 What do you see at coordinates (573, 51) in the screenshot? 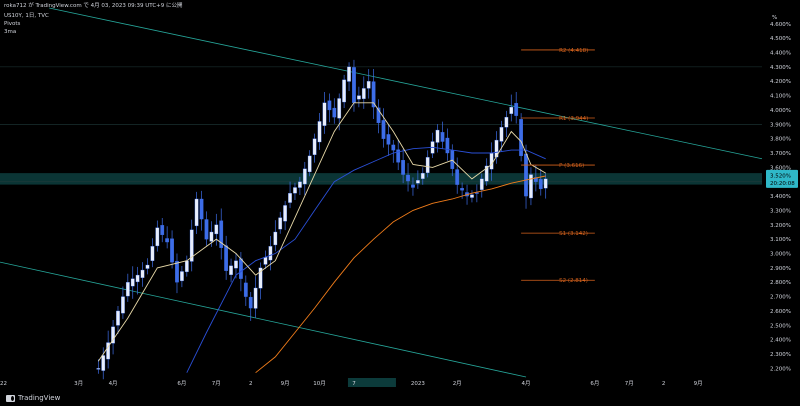
I see `pivot-label: R2 (4.418)` at bounding box center [573, 51].